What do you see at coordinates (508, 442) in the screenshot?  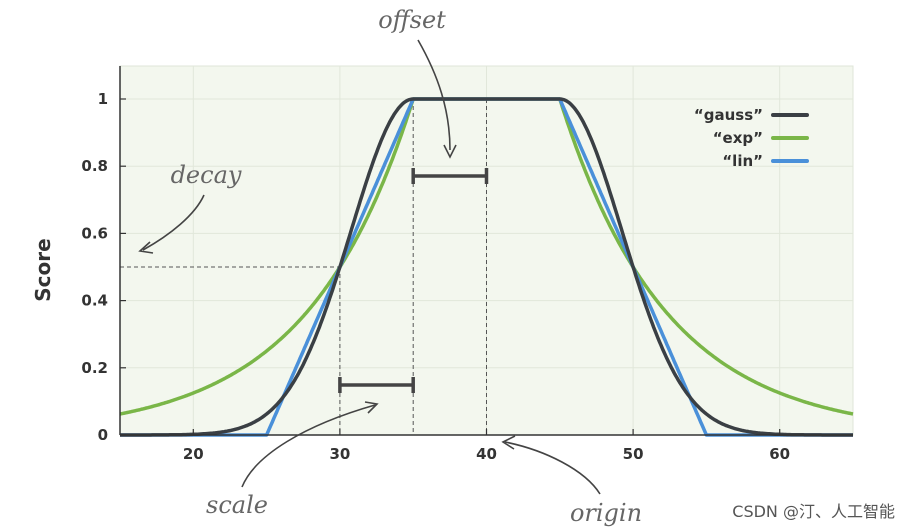 I see `origin-arrow-head` at bounding box center [508, 442].